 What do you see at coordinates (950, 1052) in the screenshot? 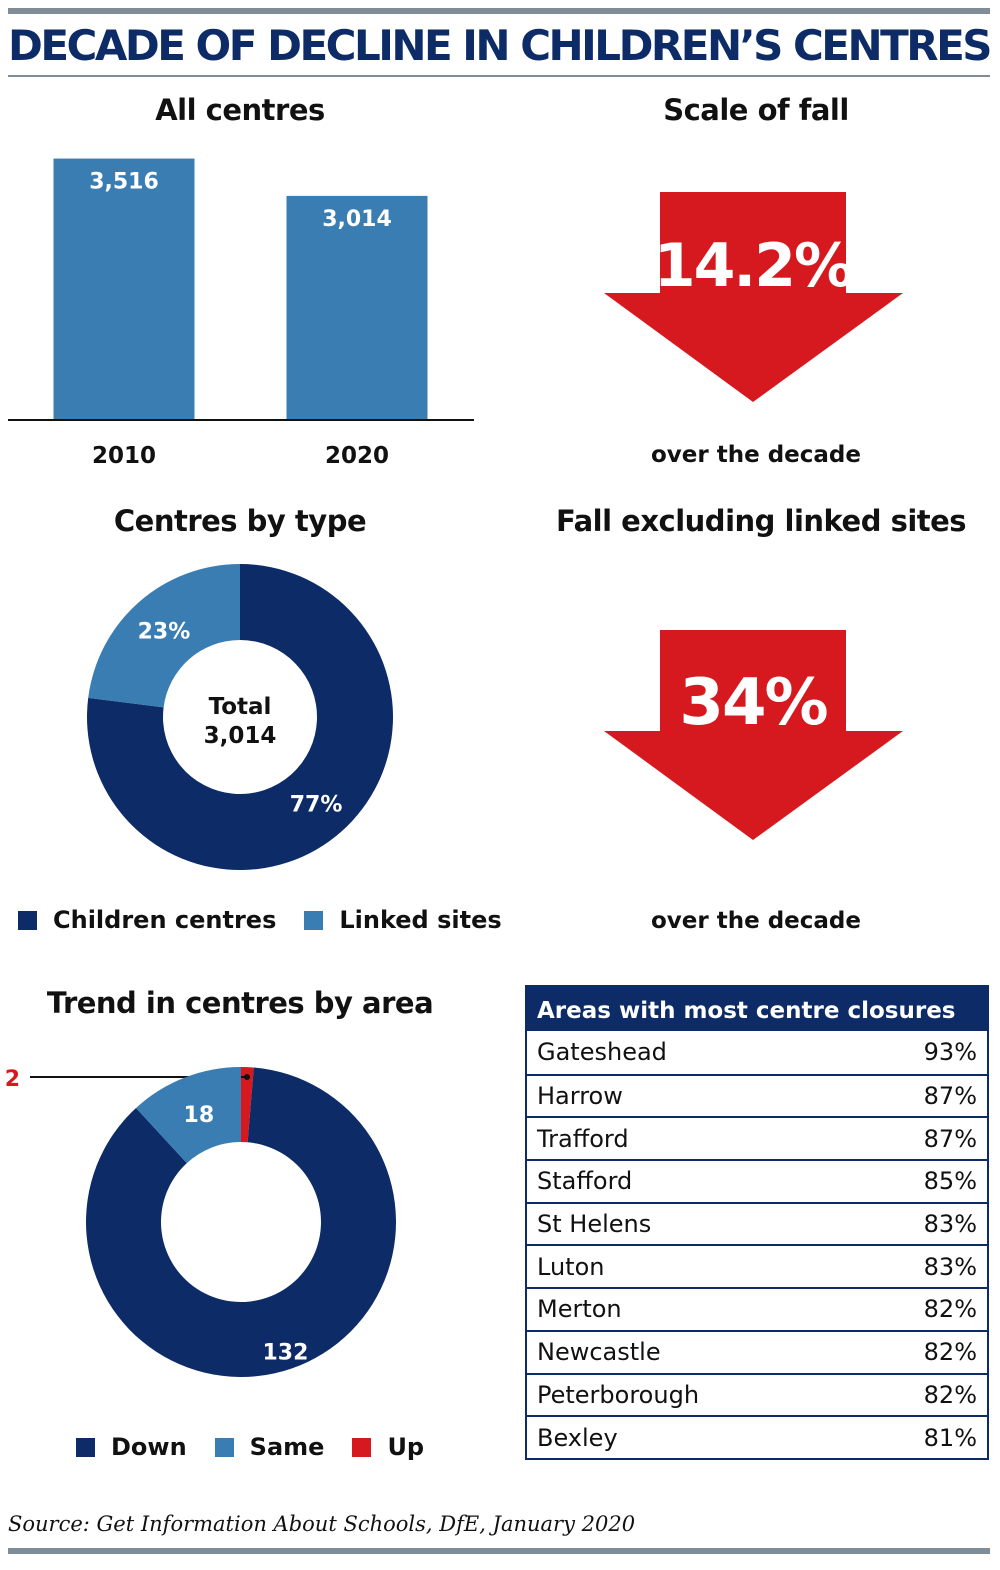
I see `closure-percent-cell: 93%` at bounding box center [950, 1052].